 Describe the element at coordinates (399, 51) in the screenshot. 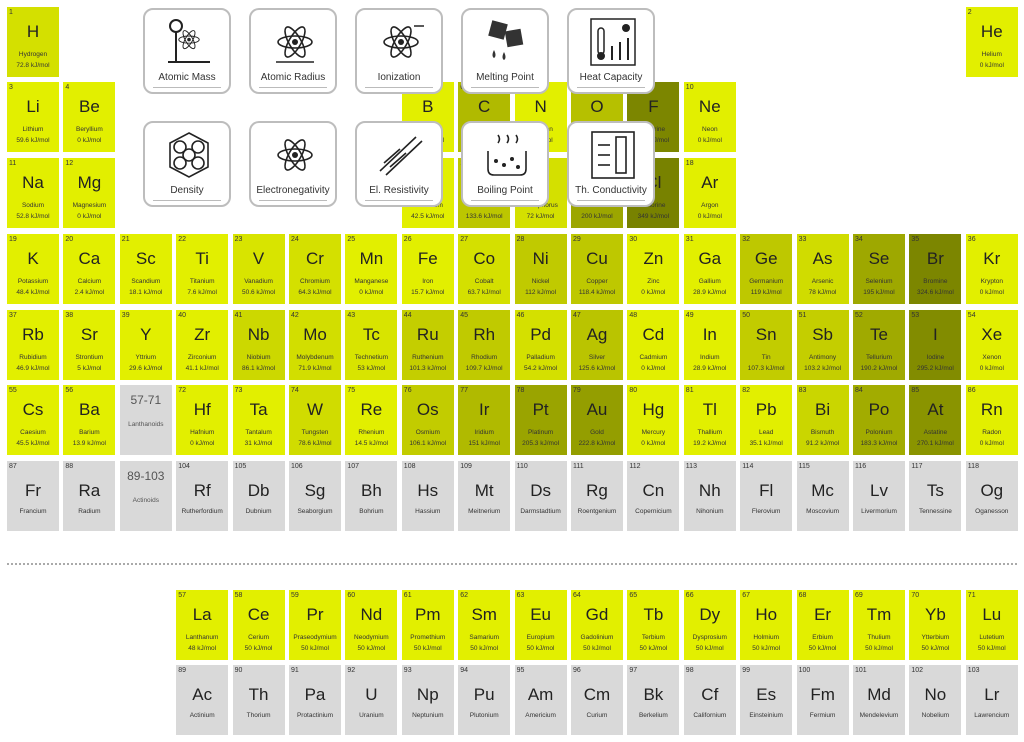

I see `category-button: Ionization` at that location.